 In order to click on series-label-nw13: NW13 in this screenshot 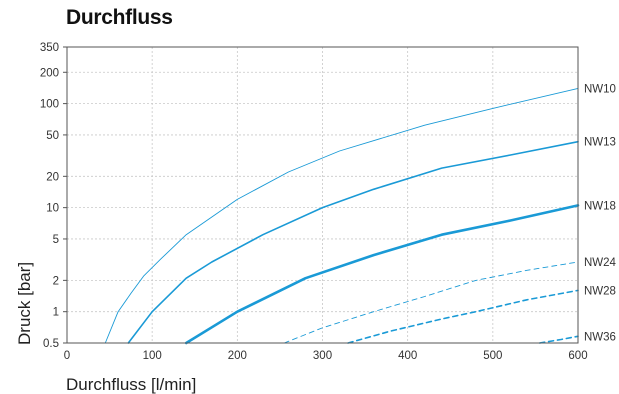, I will do `click(600, 143)`.